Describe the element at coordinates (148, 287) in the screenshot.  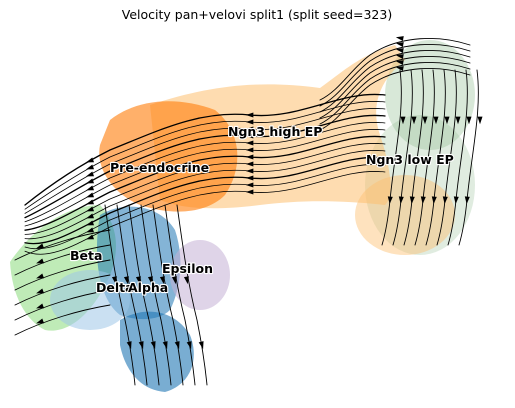
I see `label-alpha: Alpha` at that location.